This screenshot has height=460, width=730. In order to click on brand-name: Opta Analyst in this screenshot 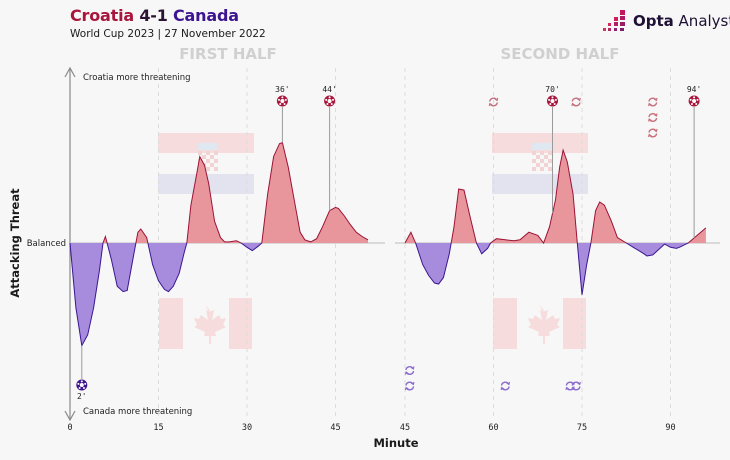, I will do `click(681, 21)`.